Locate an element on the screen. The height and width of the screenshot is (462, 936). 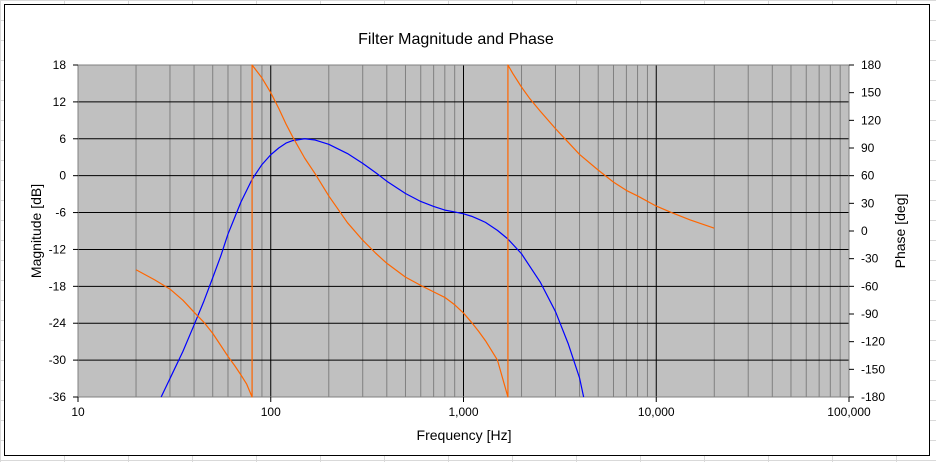
left-tick-label: -6 is located at coordinates (60, 213).